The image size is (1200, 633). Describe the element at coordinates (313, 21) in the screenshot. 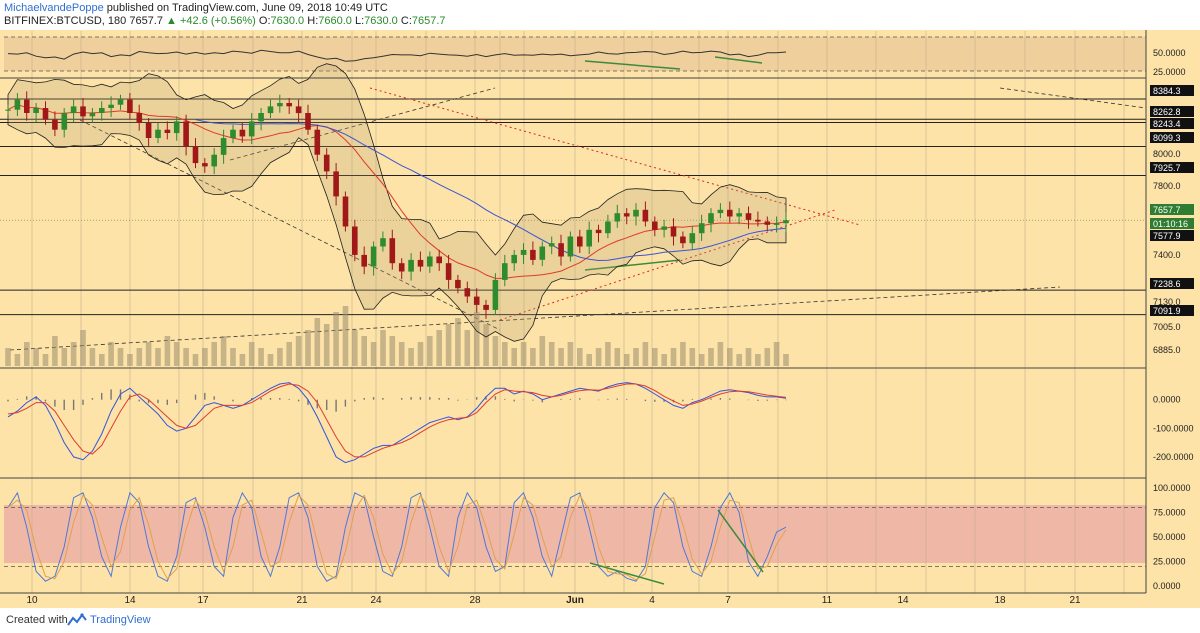

I see `high-label: H:` at that location.